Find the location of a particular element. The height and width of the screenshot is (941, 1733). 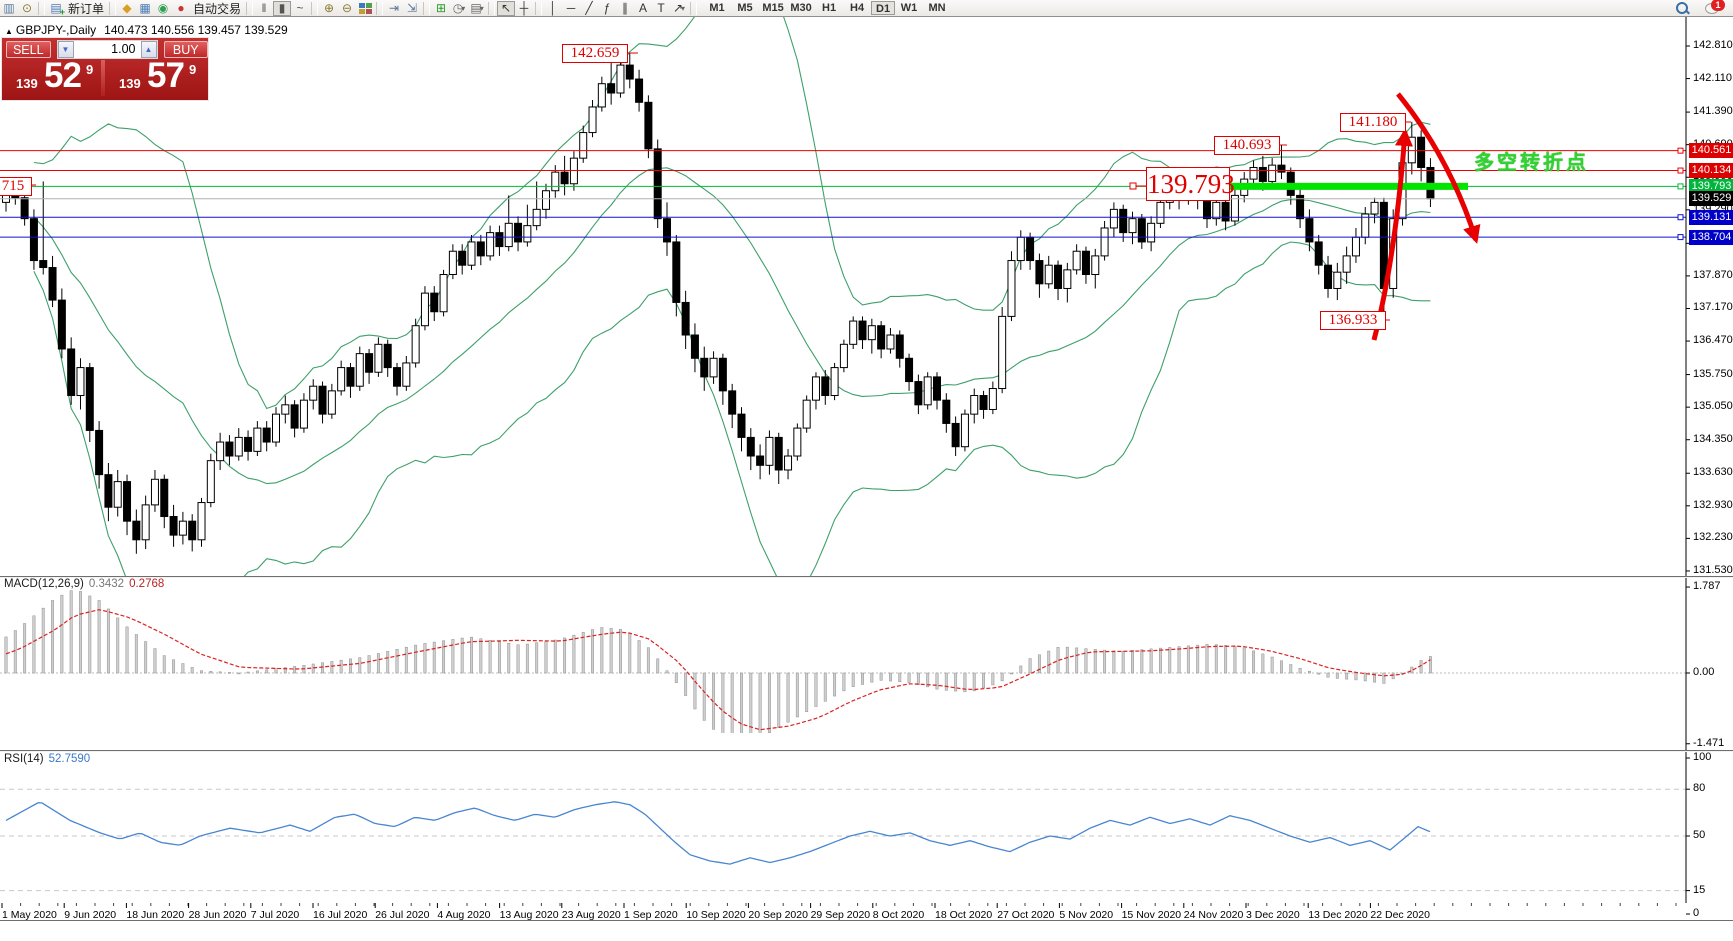

timeframe-d1: D1 is located at coordinates (883, 8).